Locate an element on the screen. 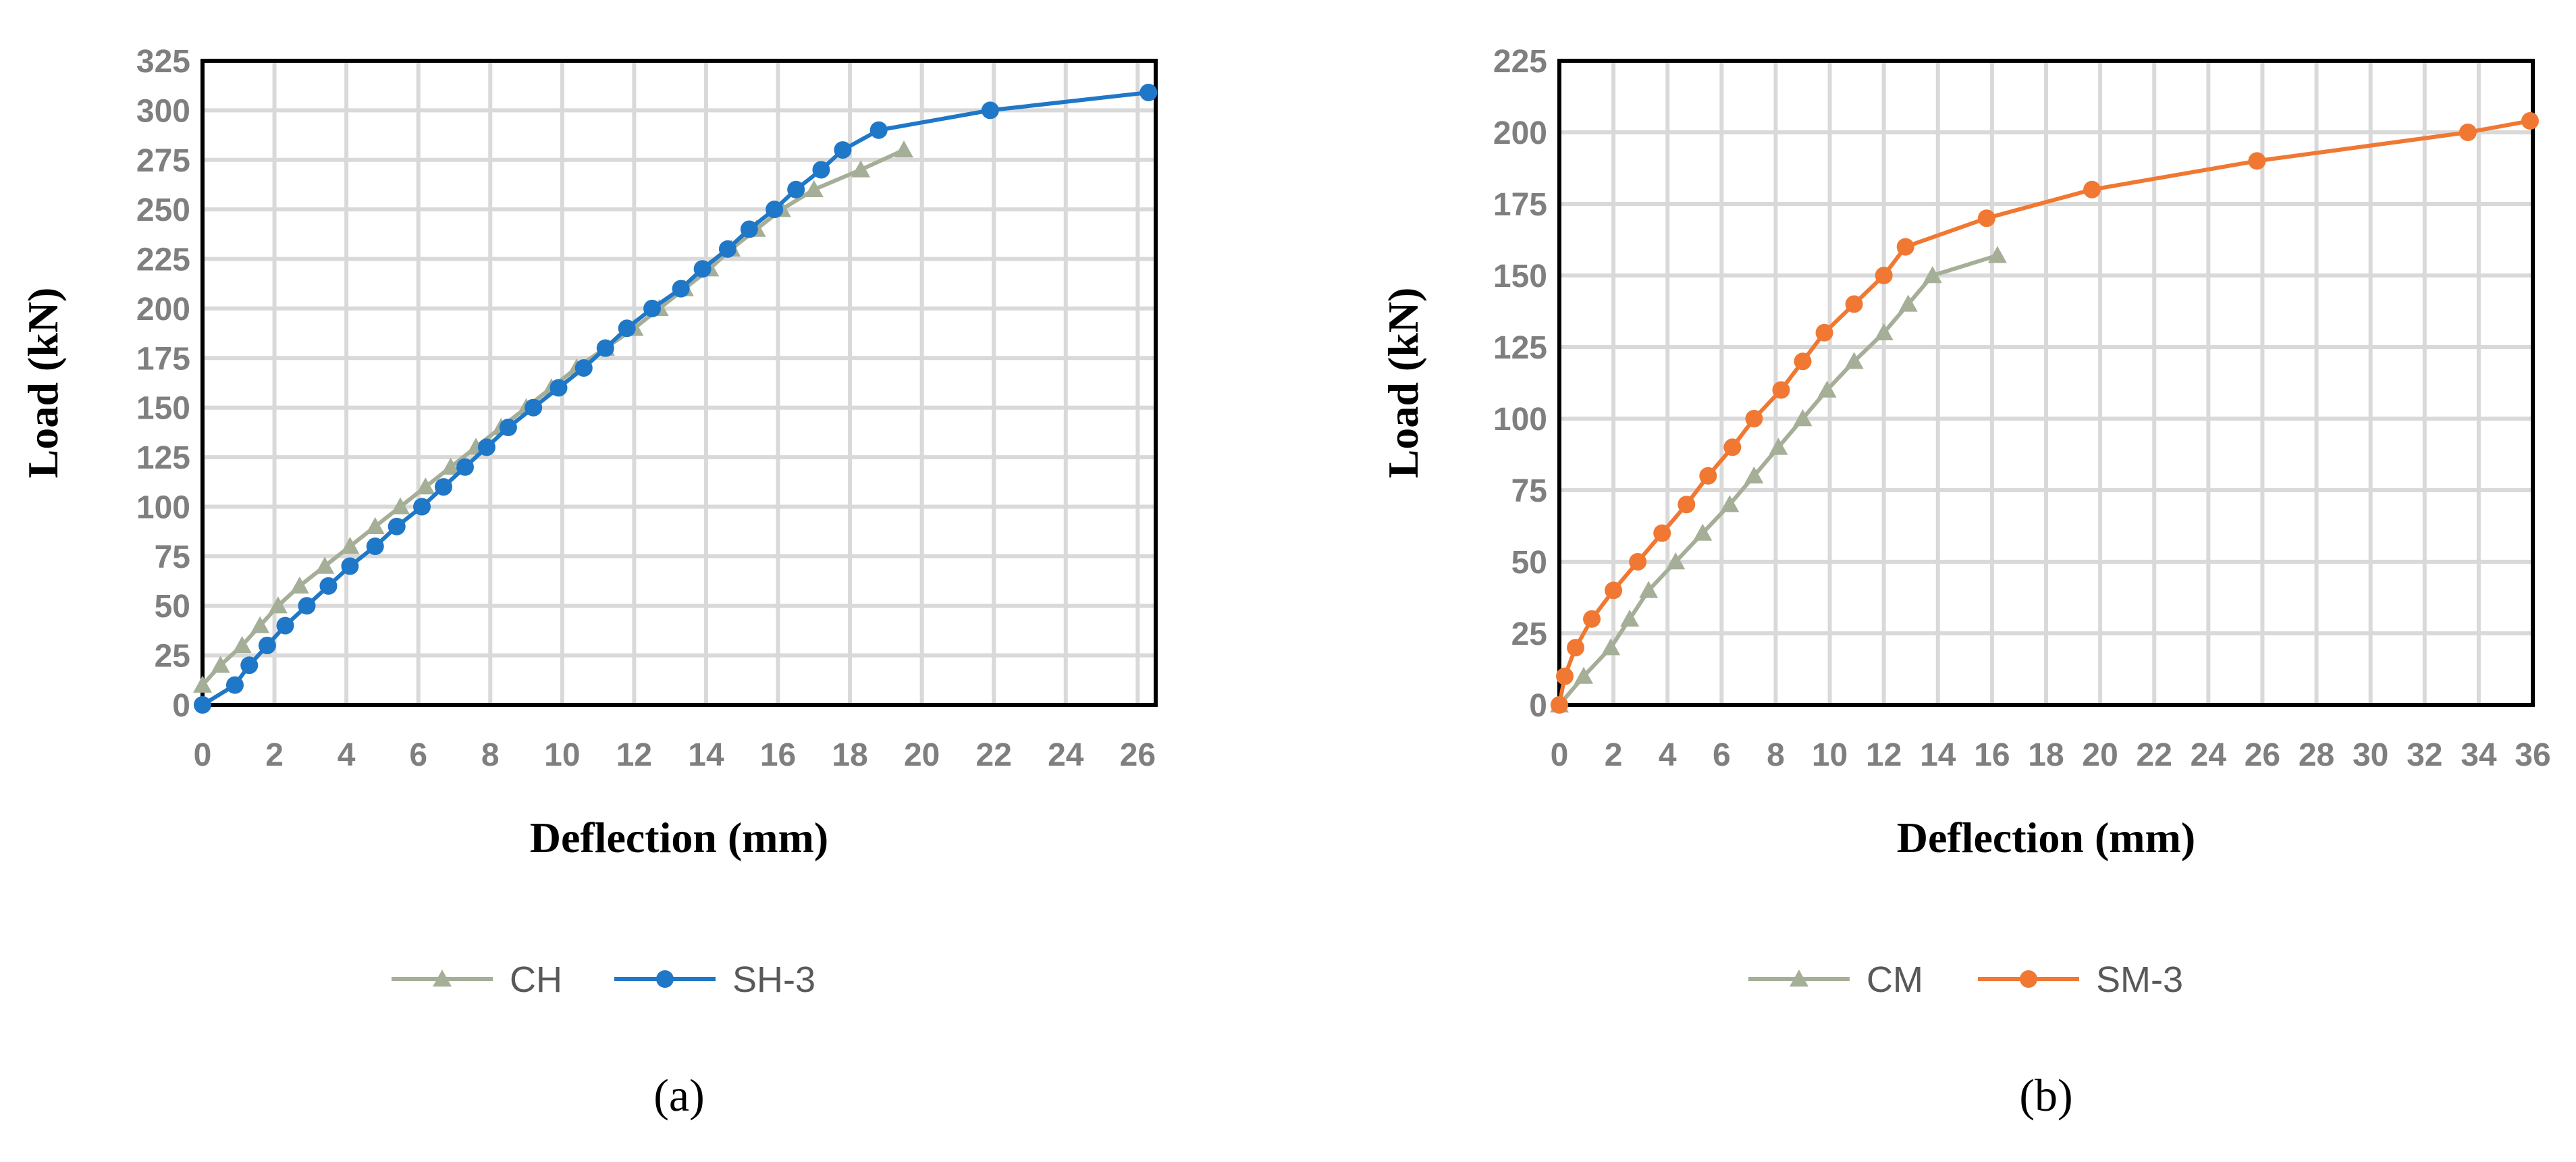 This screenshot has width=2576, height=1162. x-tick-label: 6 is located at coordinates (1722, 755).